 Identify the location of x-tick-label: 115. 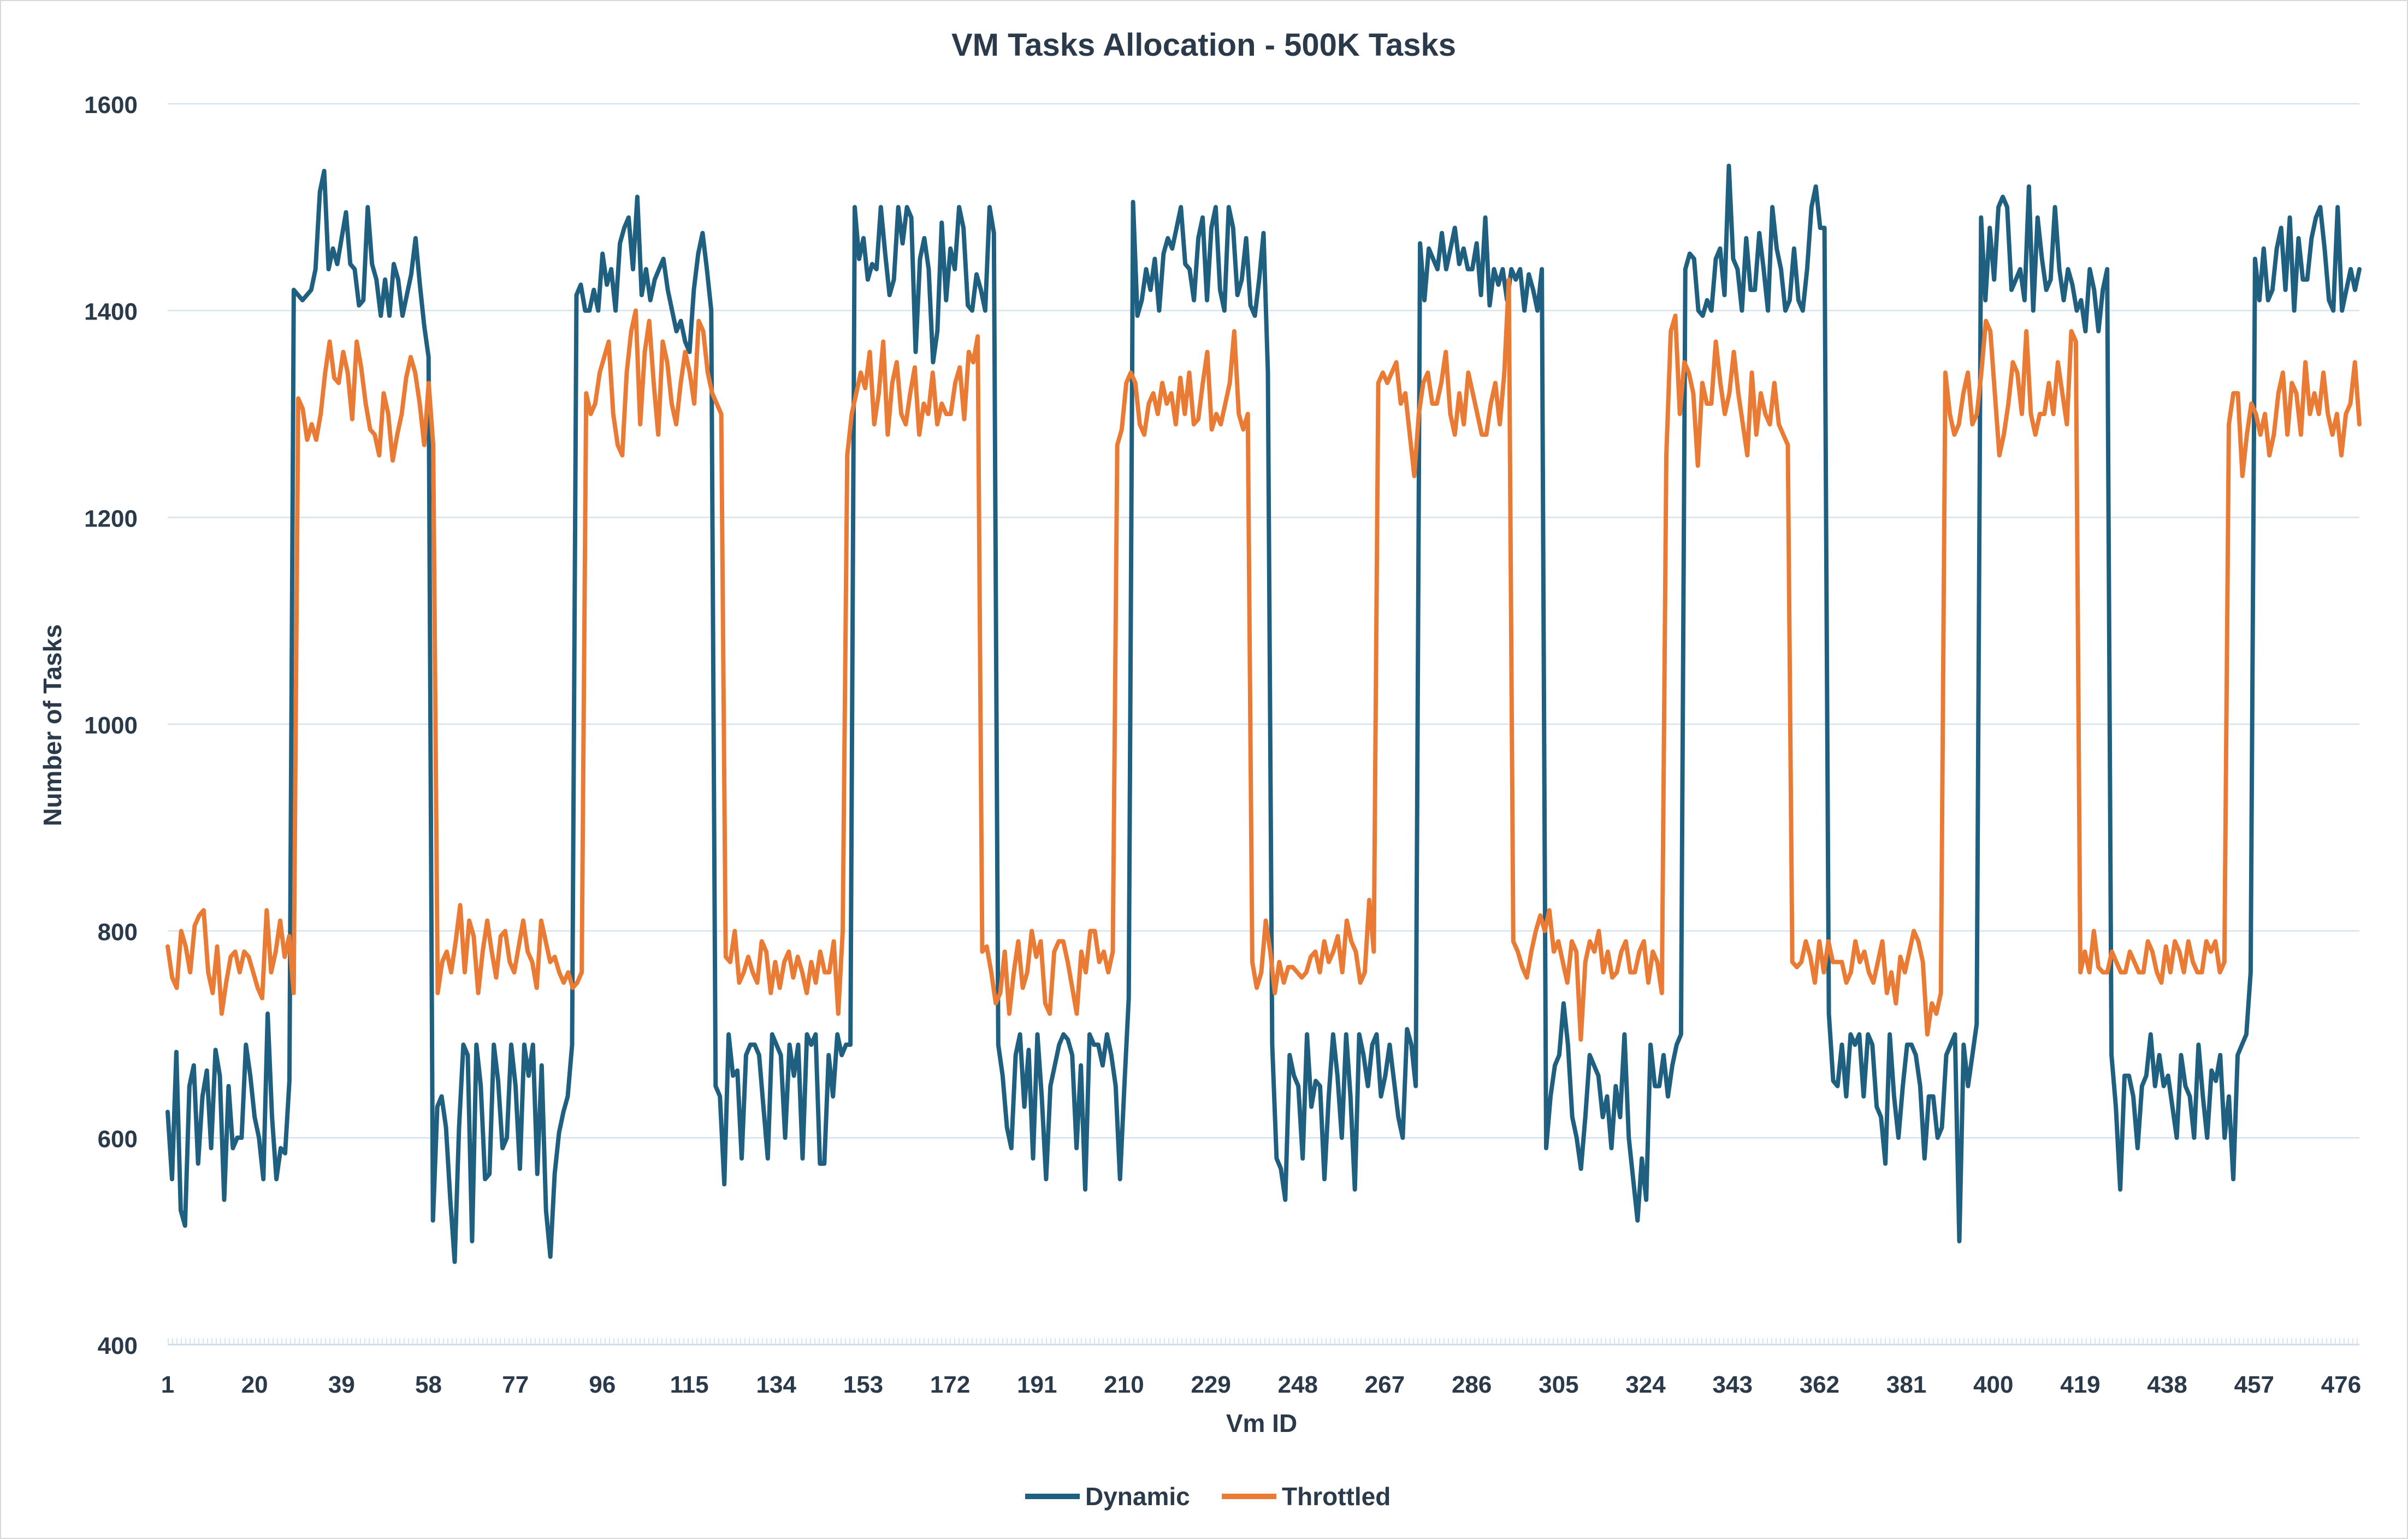
(689, 1384).